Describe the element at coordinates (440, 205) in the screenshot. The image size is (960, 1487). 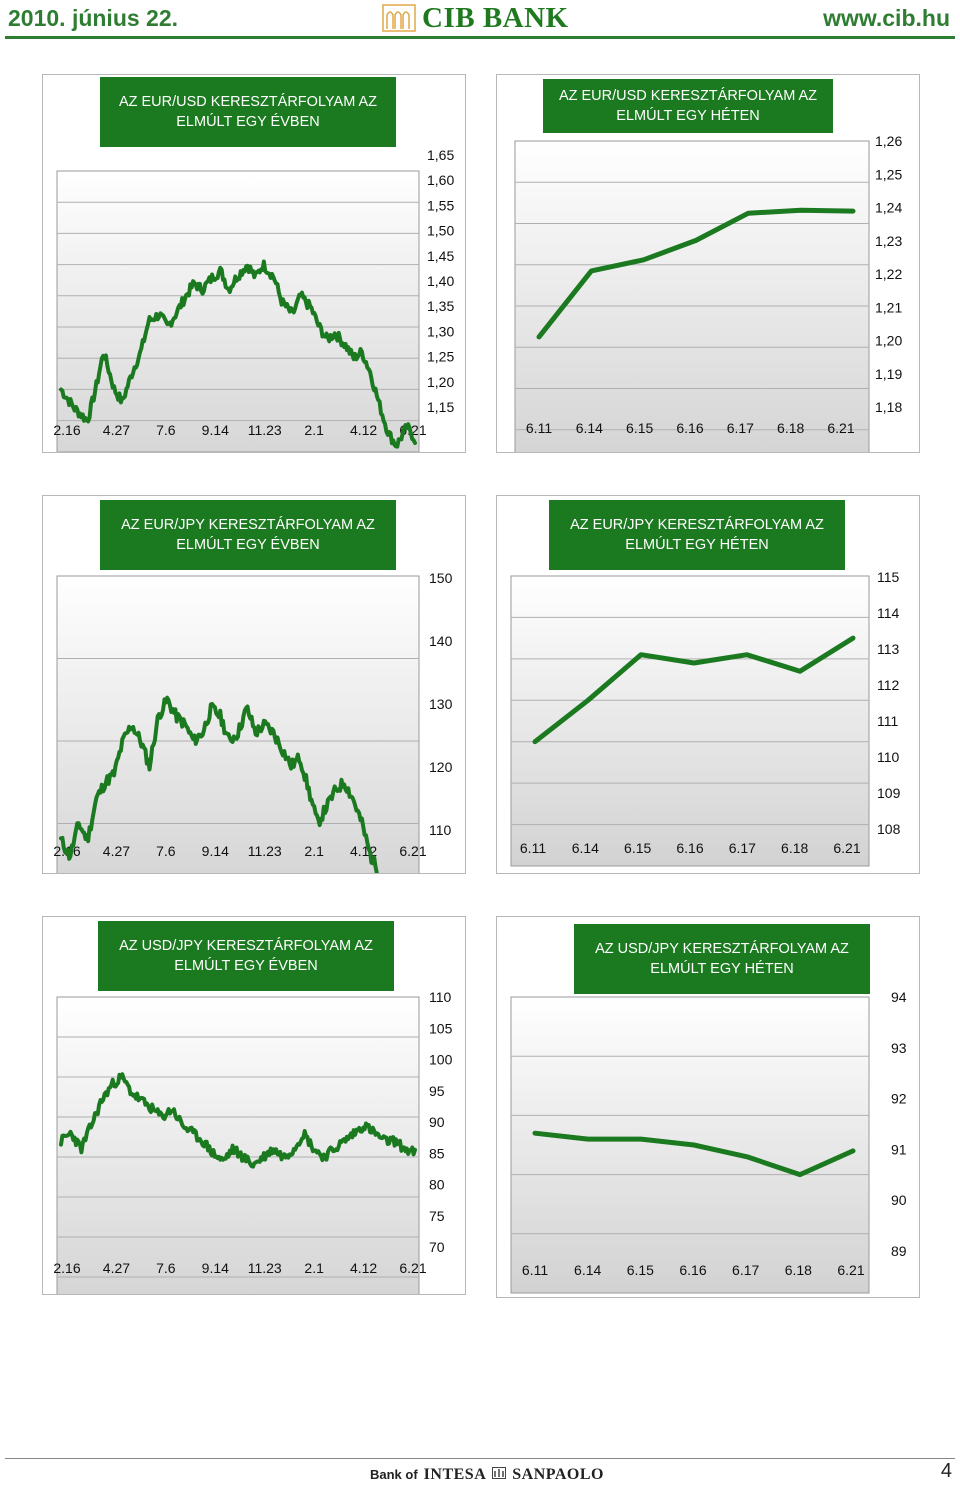
I see `y-tick-label: 1,55` at that location.